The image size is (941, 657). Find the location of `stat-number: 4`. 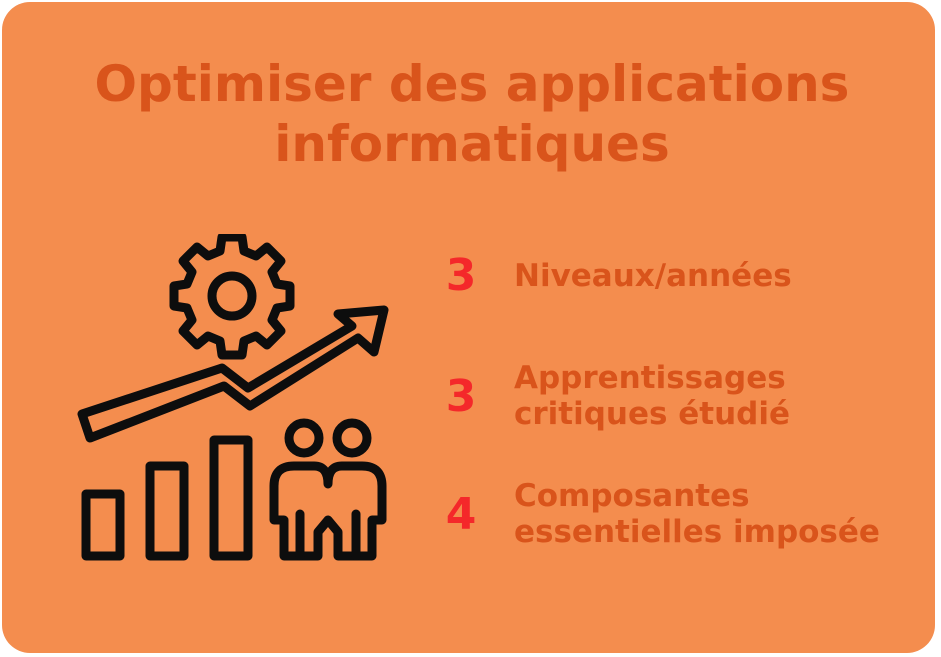

stat-number: 4 is located at coordinates (461, 514).